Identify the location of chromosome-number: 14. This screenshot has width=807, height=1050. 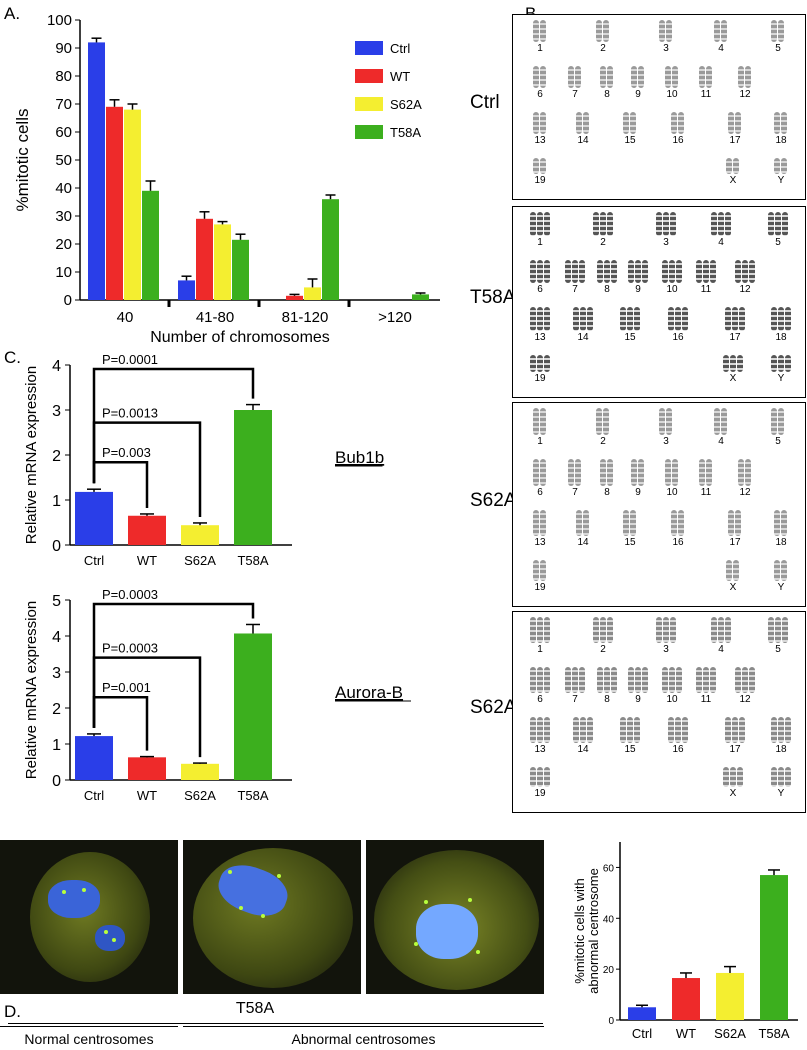
(583, 337).